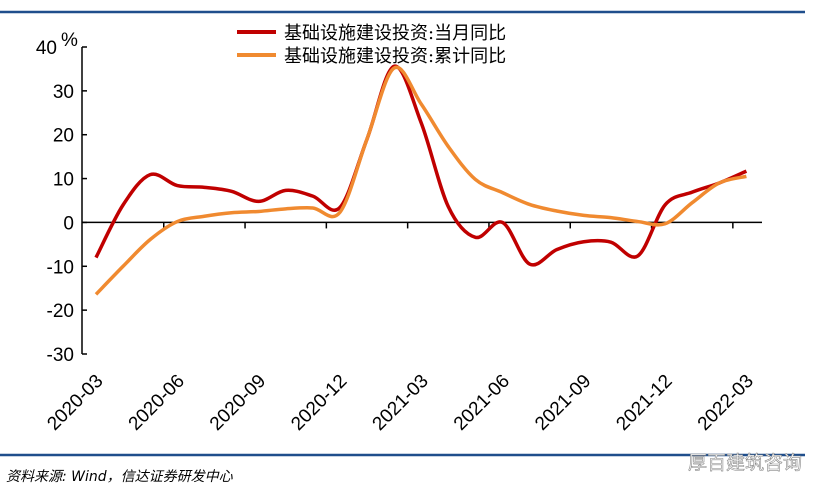  What do you see at coordinates (46, 48) in the screenshot?
I see `y-tick-label: 40` at bounding box center [46, 48].